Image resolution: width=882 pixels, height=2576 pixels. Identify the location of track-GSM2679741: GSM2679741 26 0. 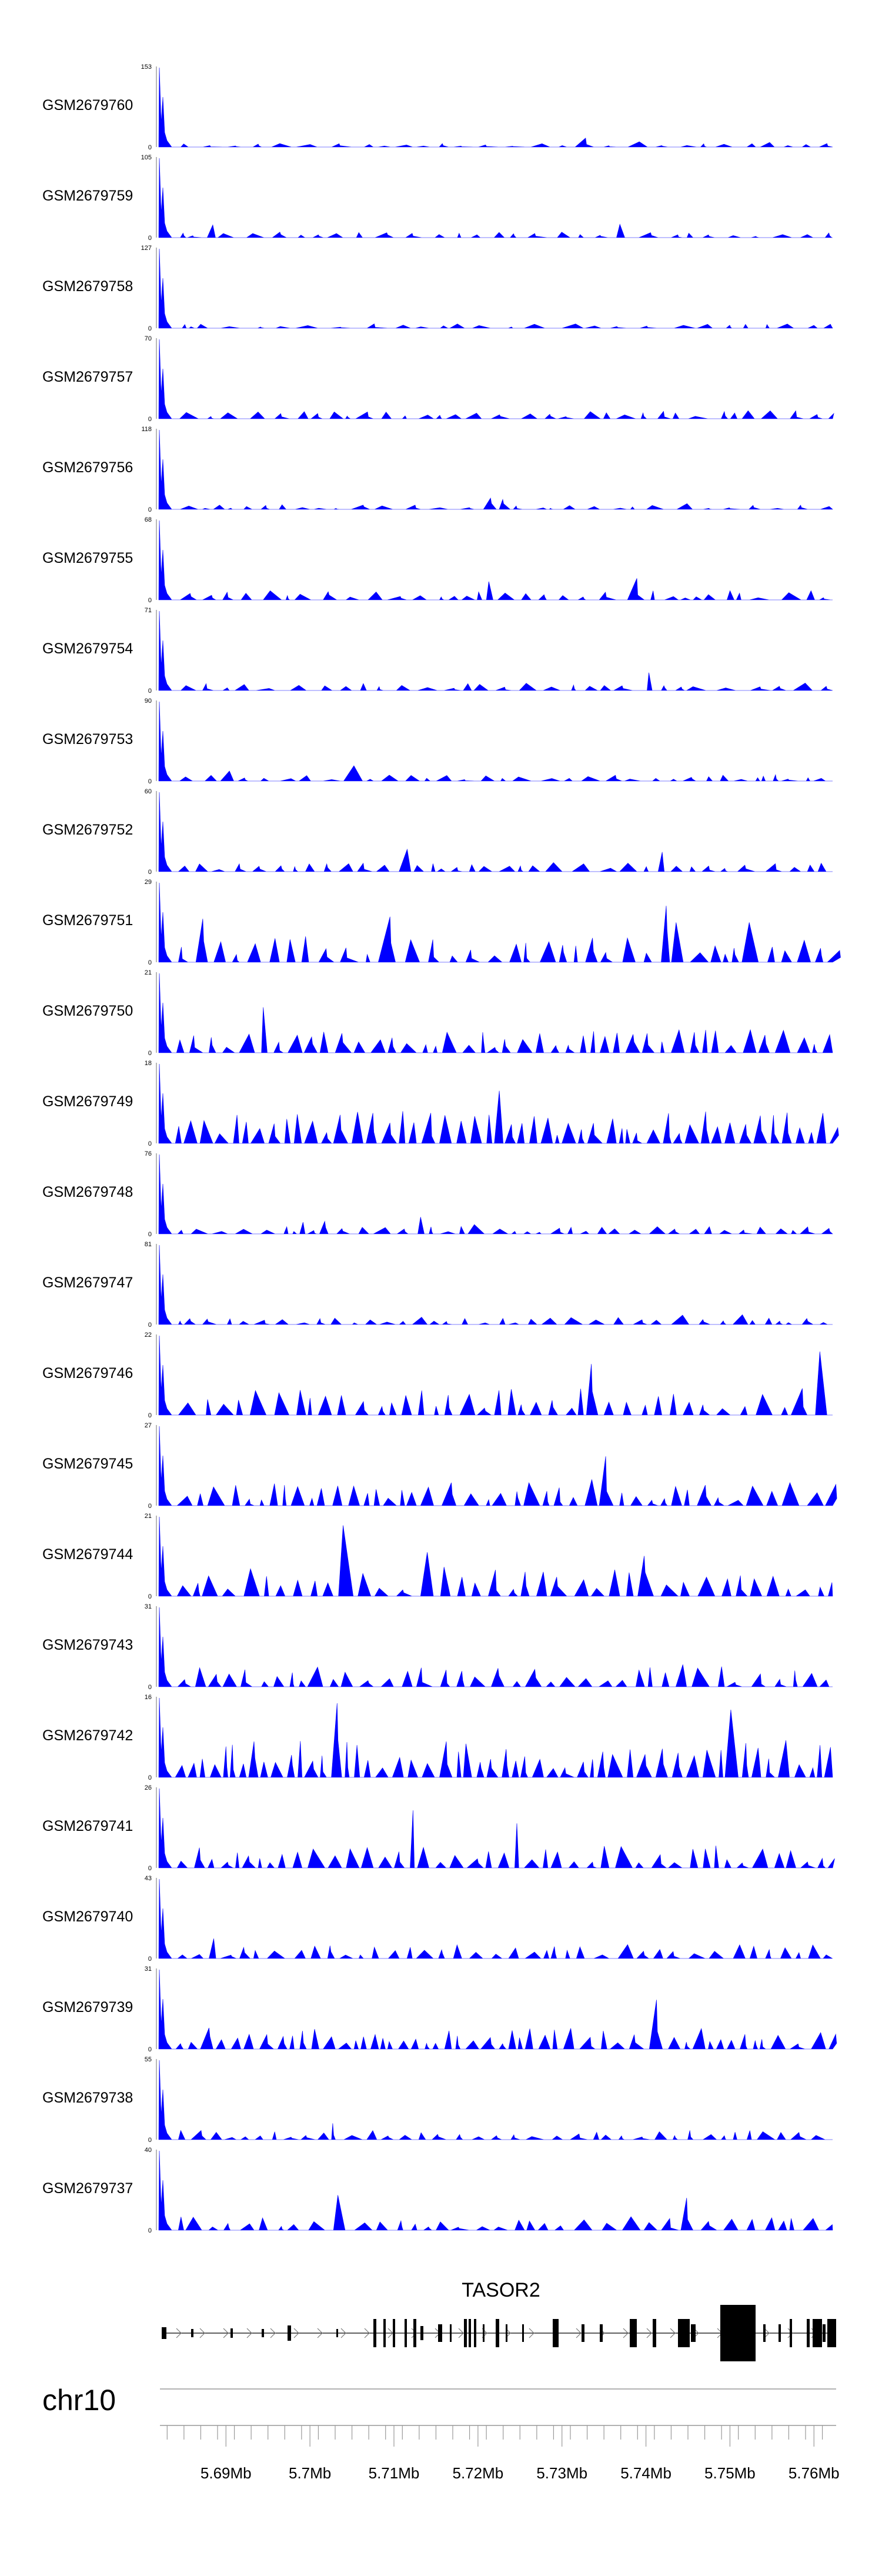
(438, 1828).